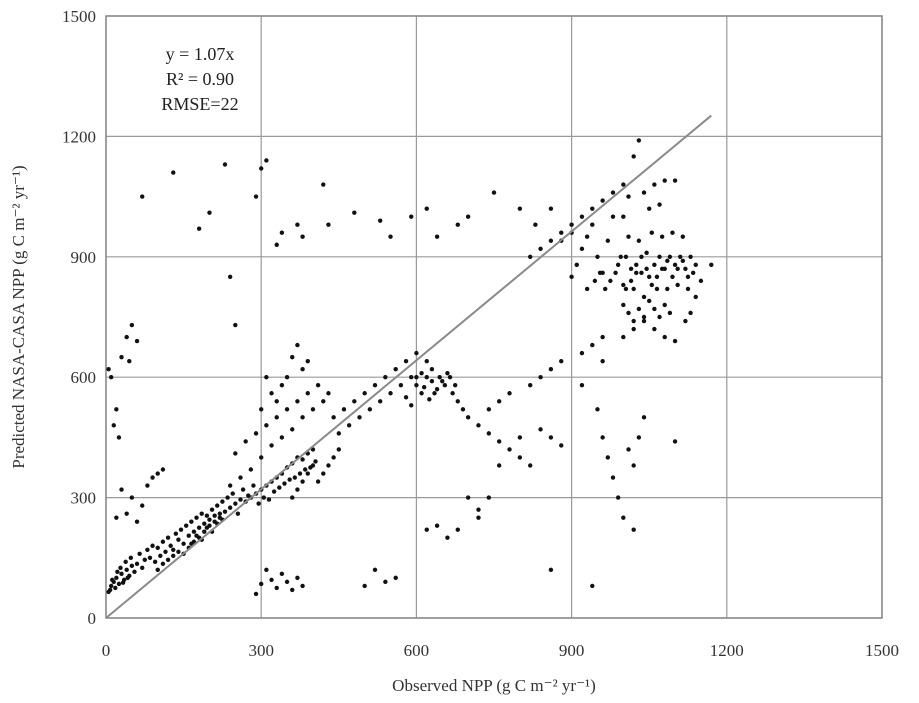 This screenshot has height=703, width=919. I want to click on x-tick-label: 900, so click(572, 650).